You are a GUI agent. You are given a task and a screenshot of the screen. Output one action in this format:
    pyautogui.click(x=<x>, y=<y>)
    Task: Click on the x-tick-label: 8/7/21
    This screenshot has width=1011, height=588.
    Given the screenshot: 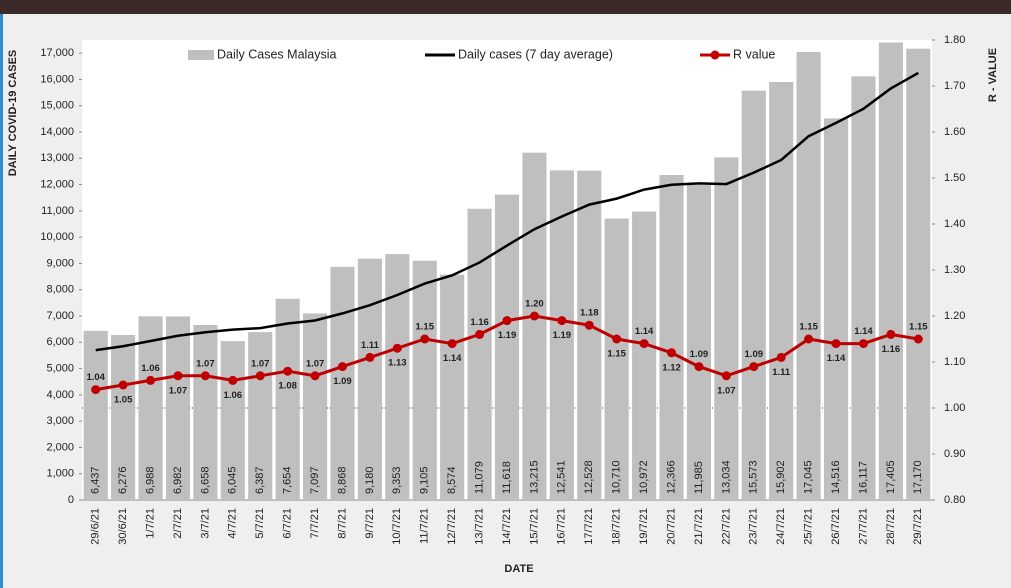 What is the action you would take?
    pyautogui.click(x=342, y=523)
    